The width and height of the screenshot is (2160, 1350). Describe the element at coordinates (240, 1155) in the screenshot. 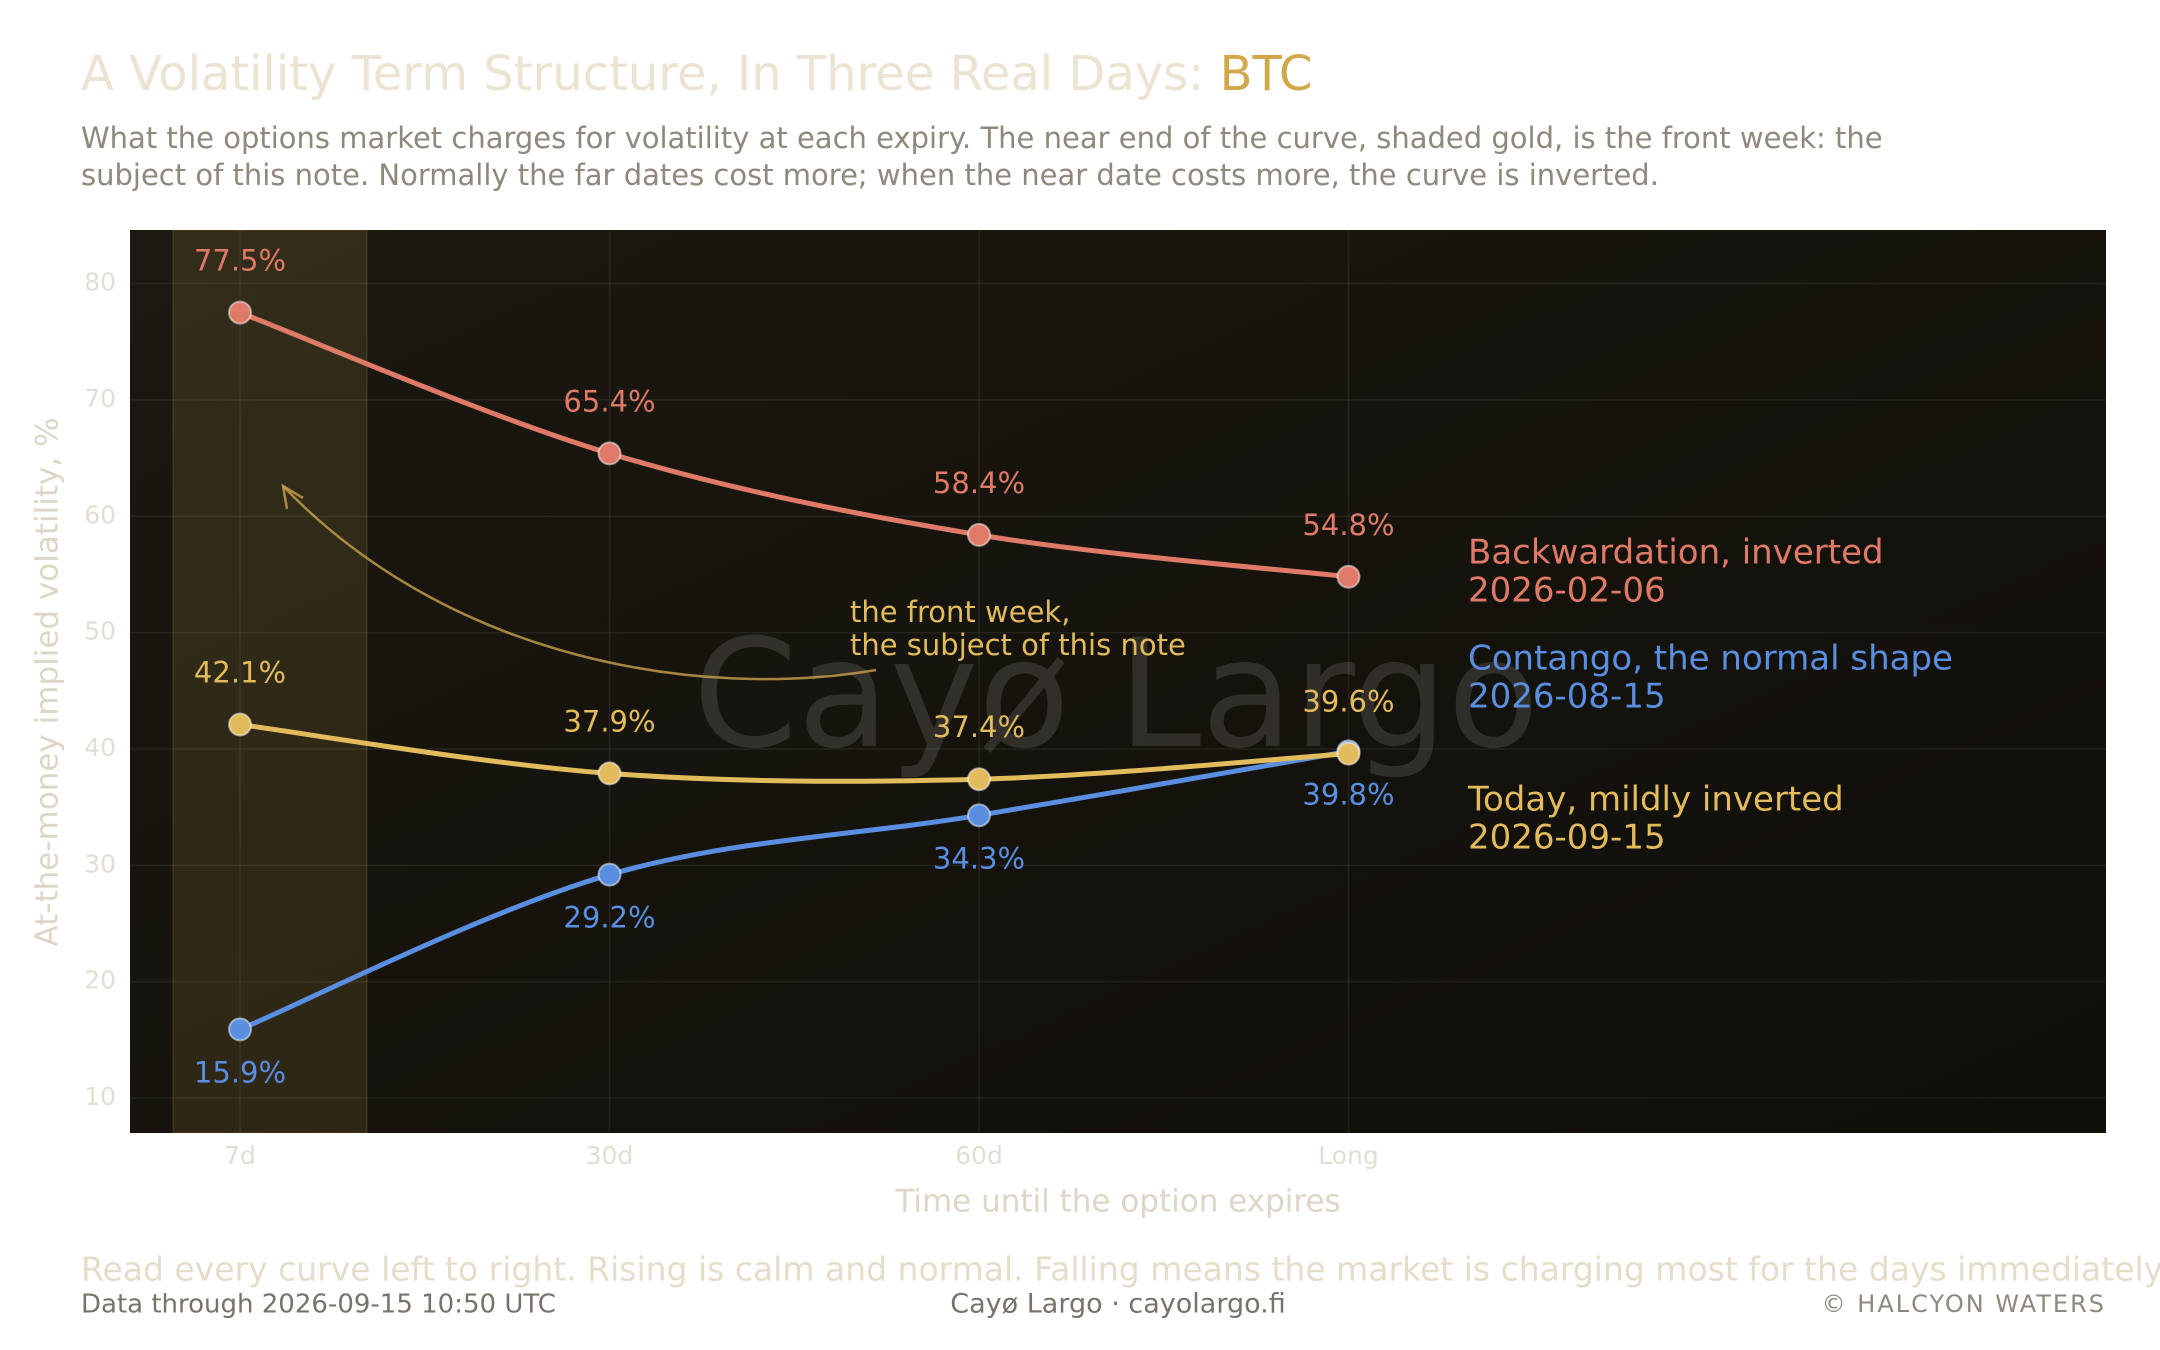

I see `x-tick-label: 7d` at that location.